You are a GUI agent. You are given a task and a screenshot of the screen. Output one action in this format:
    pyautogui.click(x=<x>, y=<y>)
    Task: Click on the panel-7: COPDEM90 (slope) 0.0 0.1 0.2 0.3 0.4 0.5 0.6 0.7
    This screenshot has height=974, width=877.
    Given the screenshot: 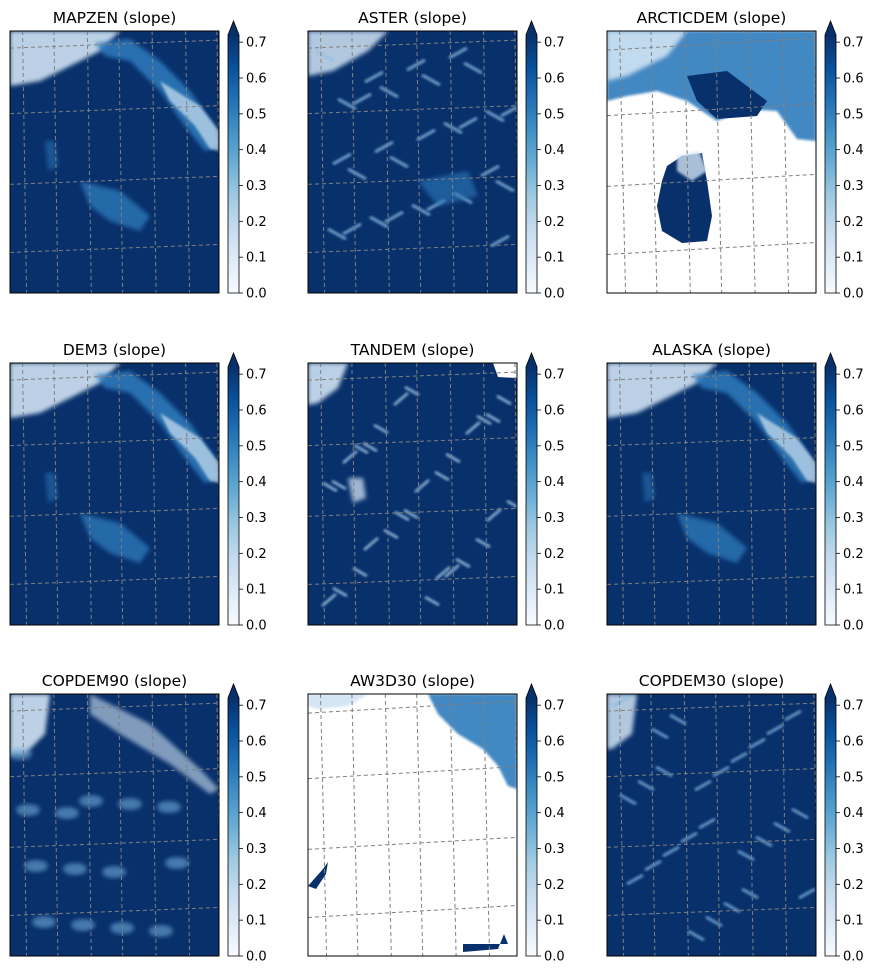 What is the action you would take?
    pyautogui.click(x=138, y=818)
    